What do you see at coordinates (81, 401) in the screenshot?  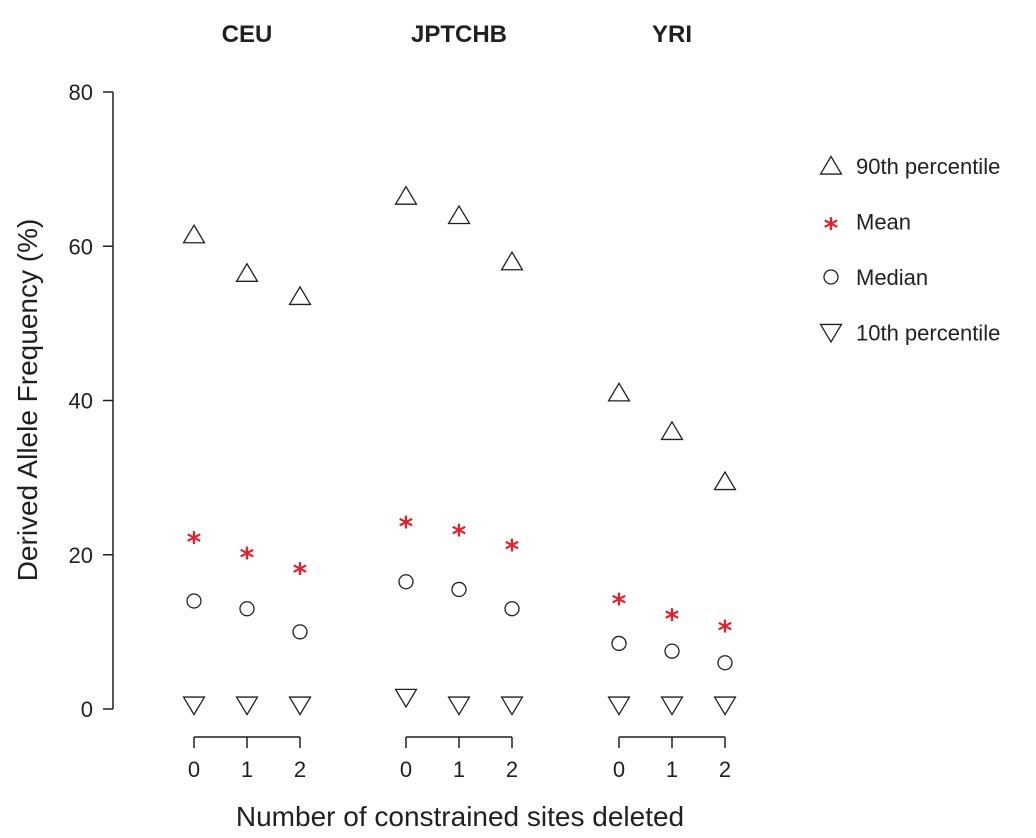 I see `y-tick-label: 40` at bounding box center [81, 401].